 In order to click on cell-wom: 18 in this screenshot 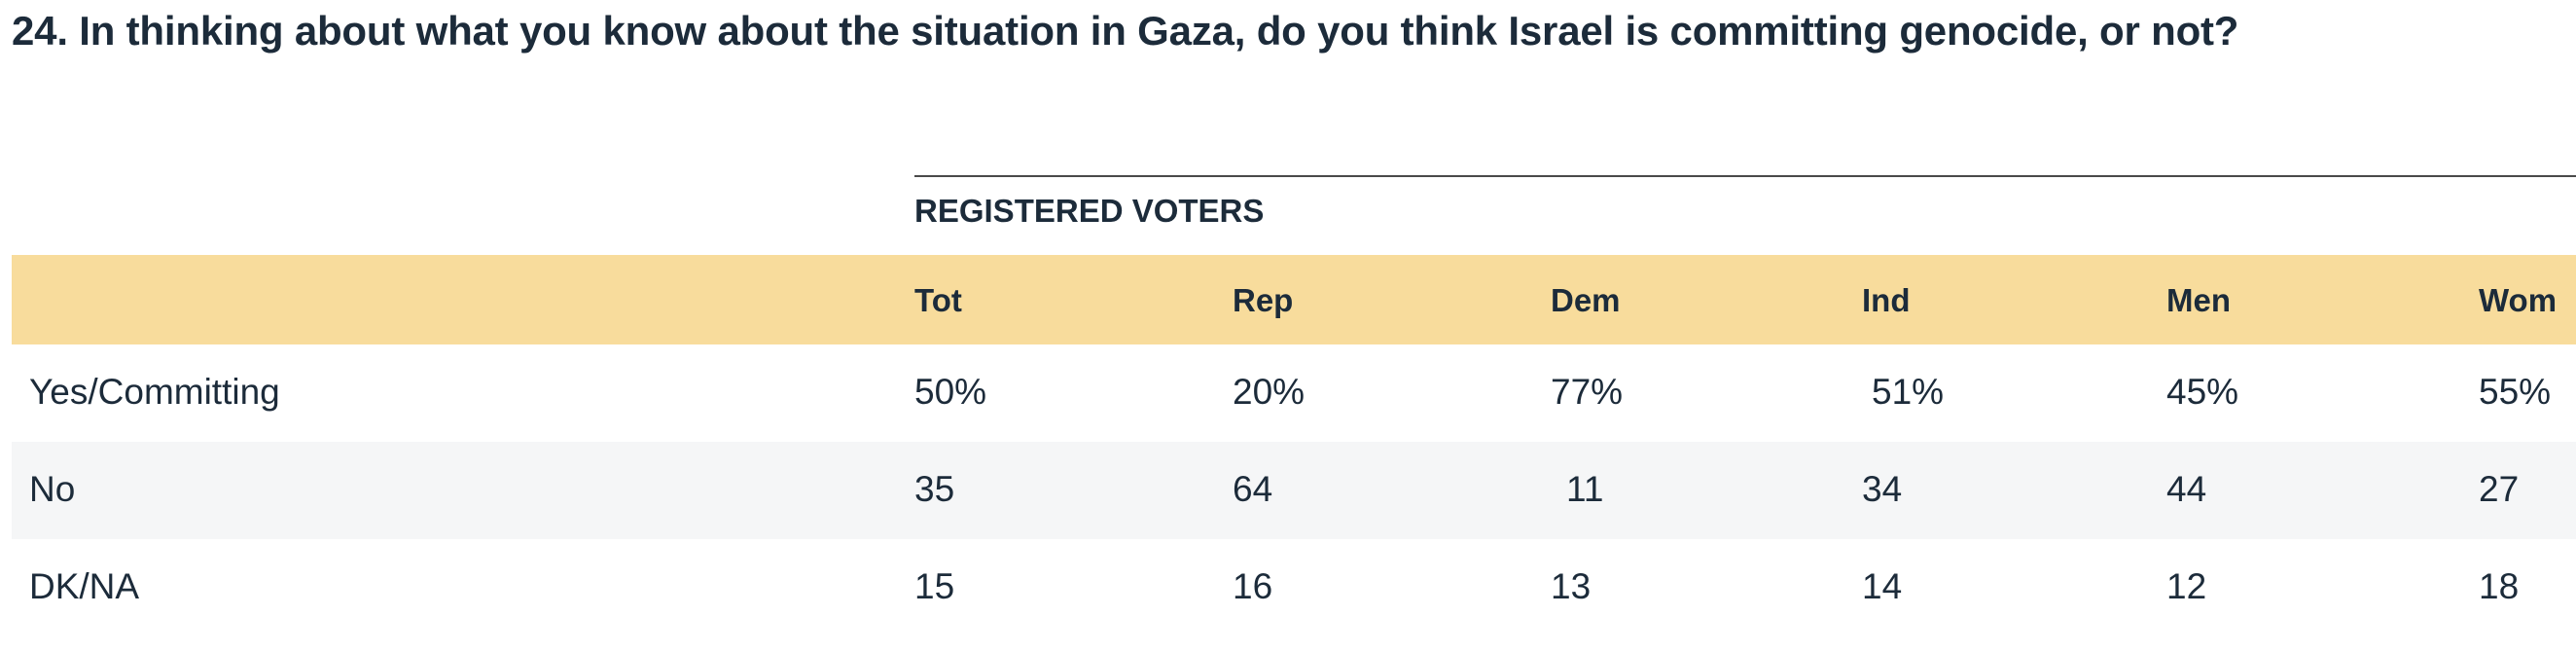, I will do `click(2499, 586)`.